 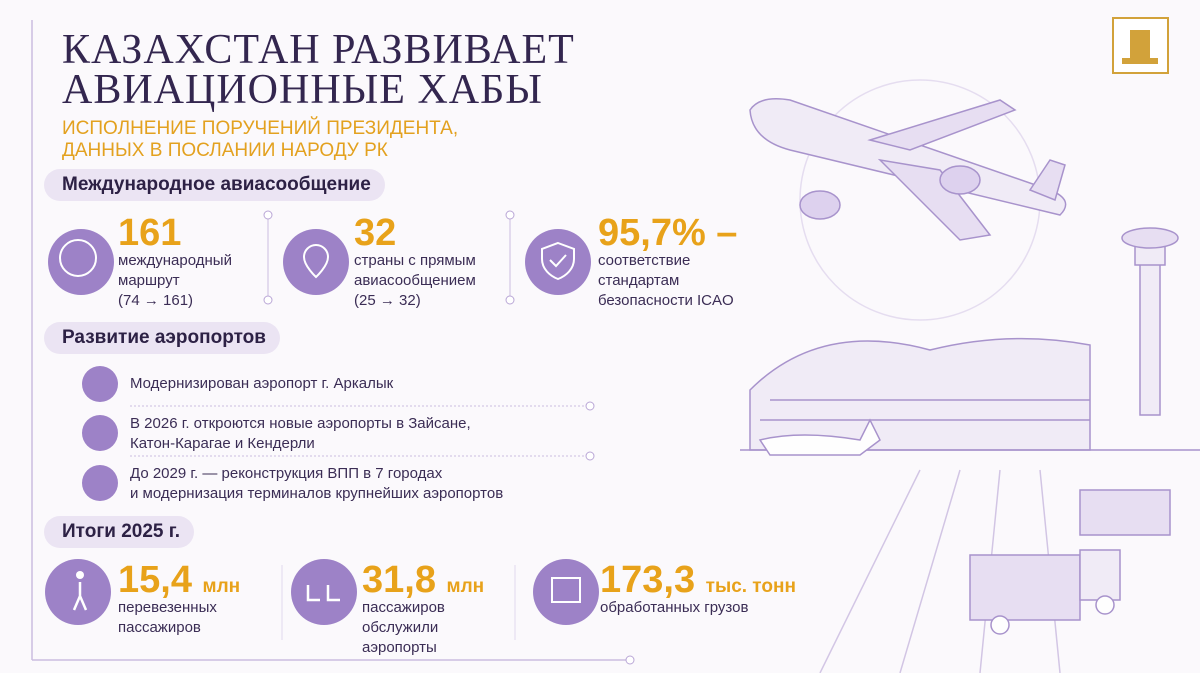 I want to click on stat-line: (74 → 161), so click(x=156, y=300).